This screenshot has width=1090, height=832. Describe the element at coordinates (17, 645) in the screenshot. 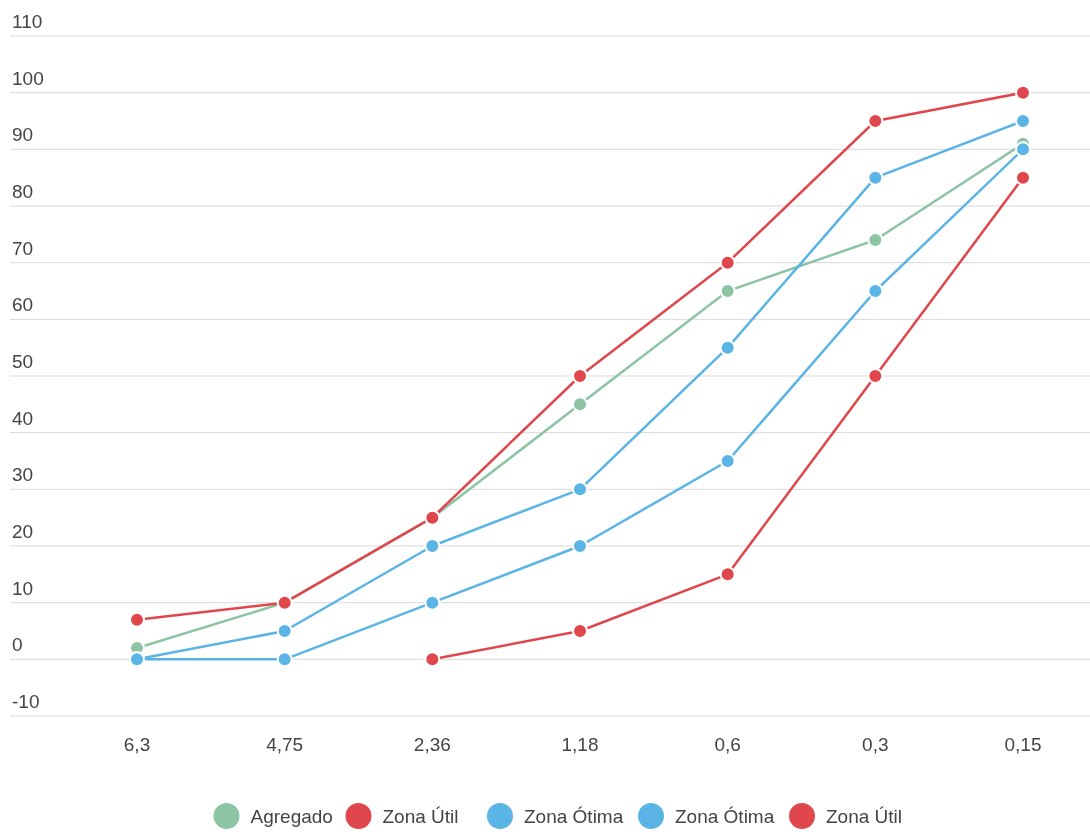

I see `y-tick-label: 0` at that location.